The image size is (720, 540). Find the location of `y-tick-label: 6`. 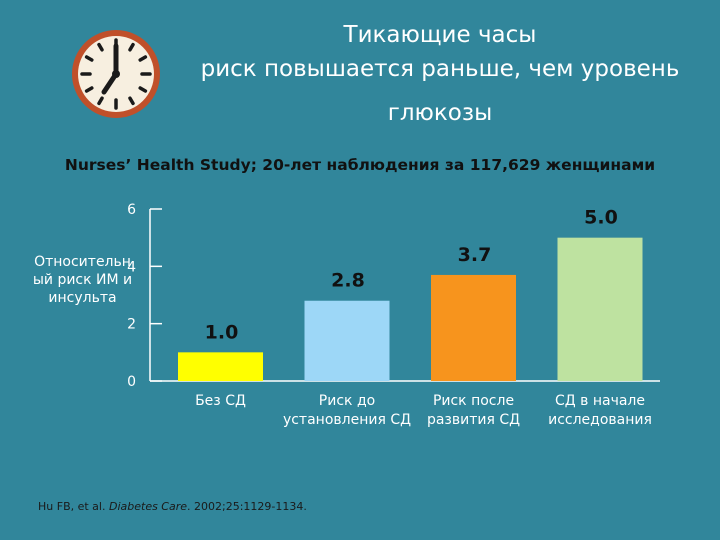

y-tick-label: 6 is located at coordinates (131, 210).